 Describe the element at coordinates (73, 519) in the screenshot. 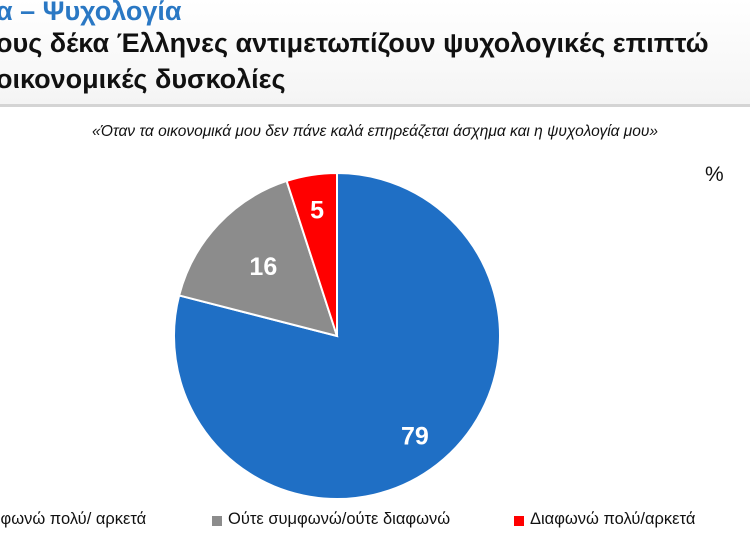

I see `legend-label-agree: μφωνώ πολύ/ αρκετά` at that location.